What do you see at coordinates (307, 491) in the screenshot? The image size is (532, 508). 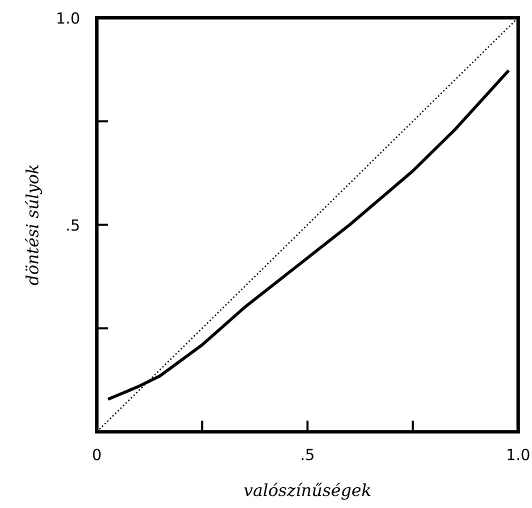 I see `x-axis-title: valószínűségek` at bounding box center [307, 491].